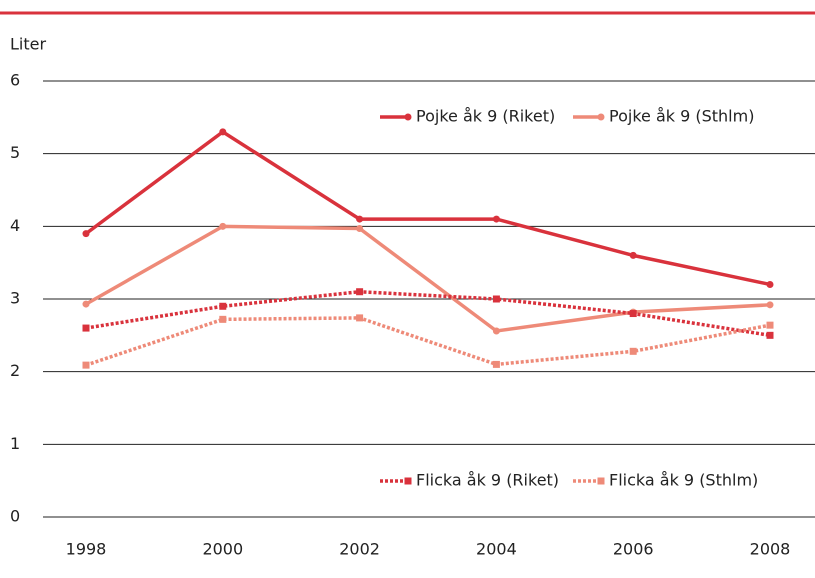 The width and height of the screenshot is (815, 578). I want to click on x-tick-label: 2008, so click(770, 549).